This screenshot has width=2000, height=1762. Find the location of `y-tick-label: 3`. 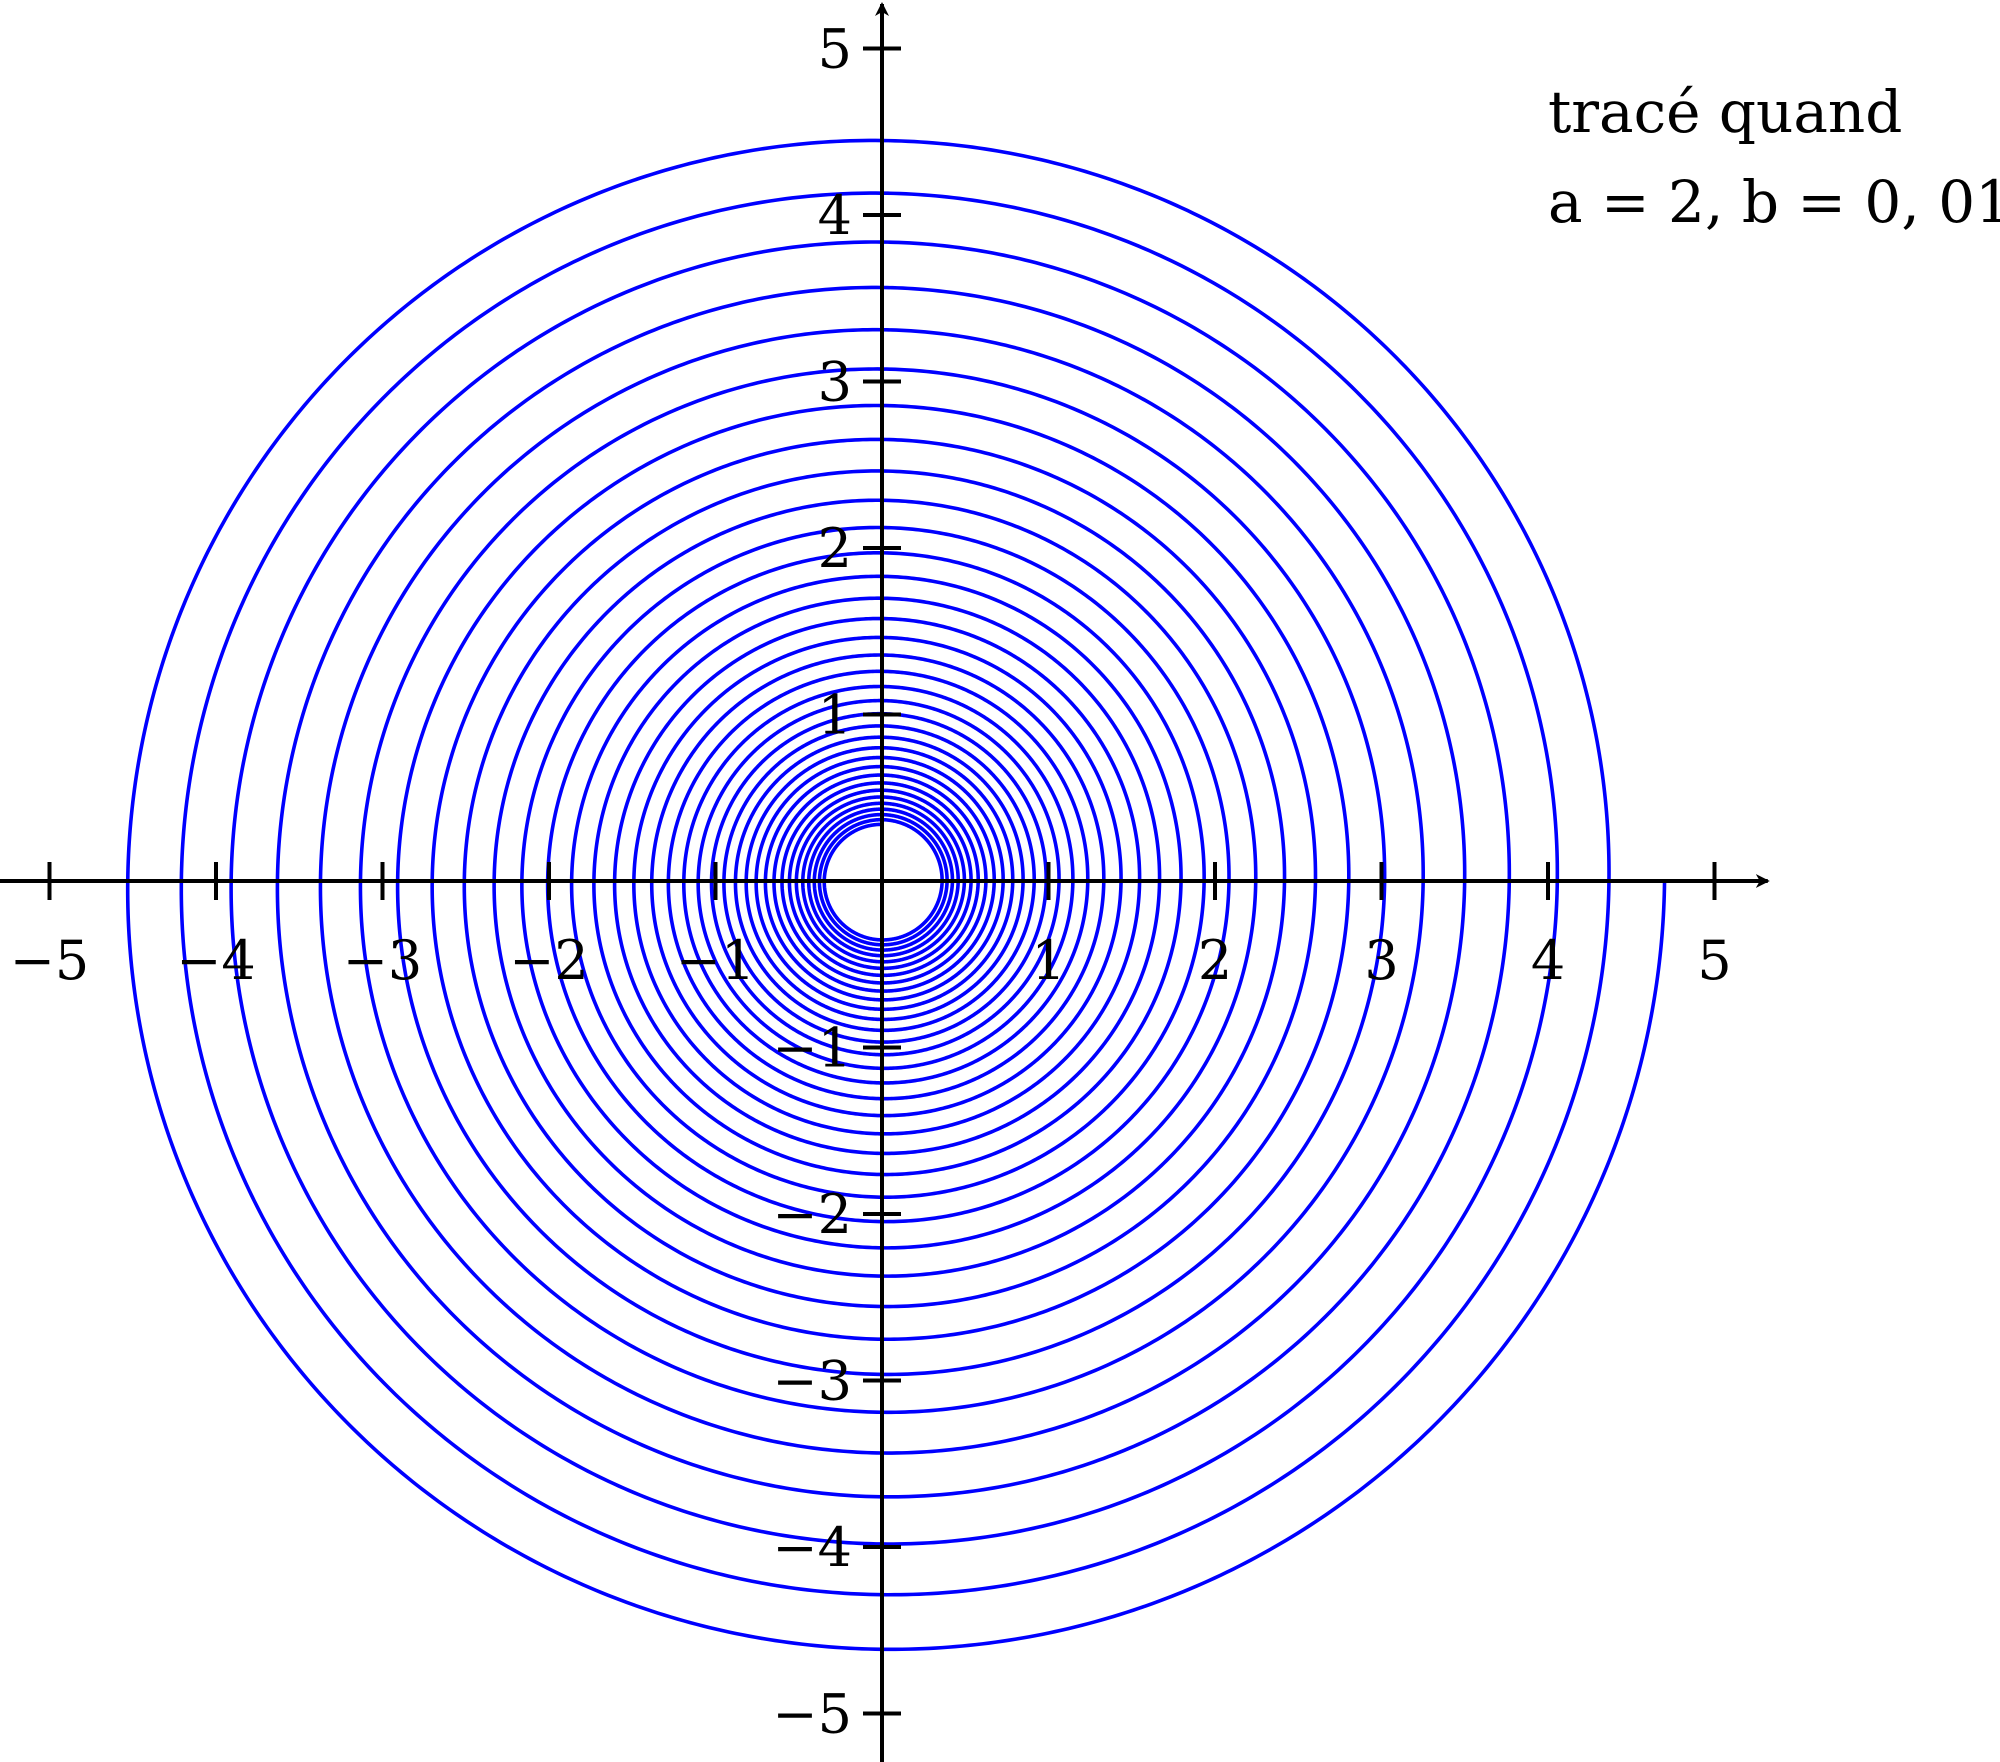

y-tick-label: 3 is located at coordinates (835, 382).